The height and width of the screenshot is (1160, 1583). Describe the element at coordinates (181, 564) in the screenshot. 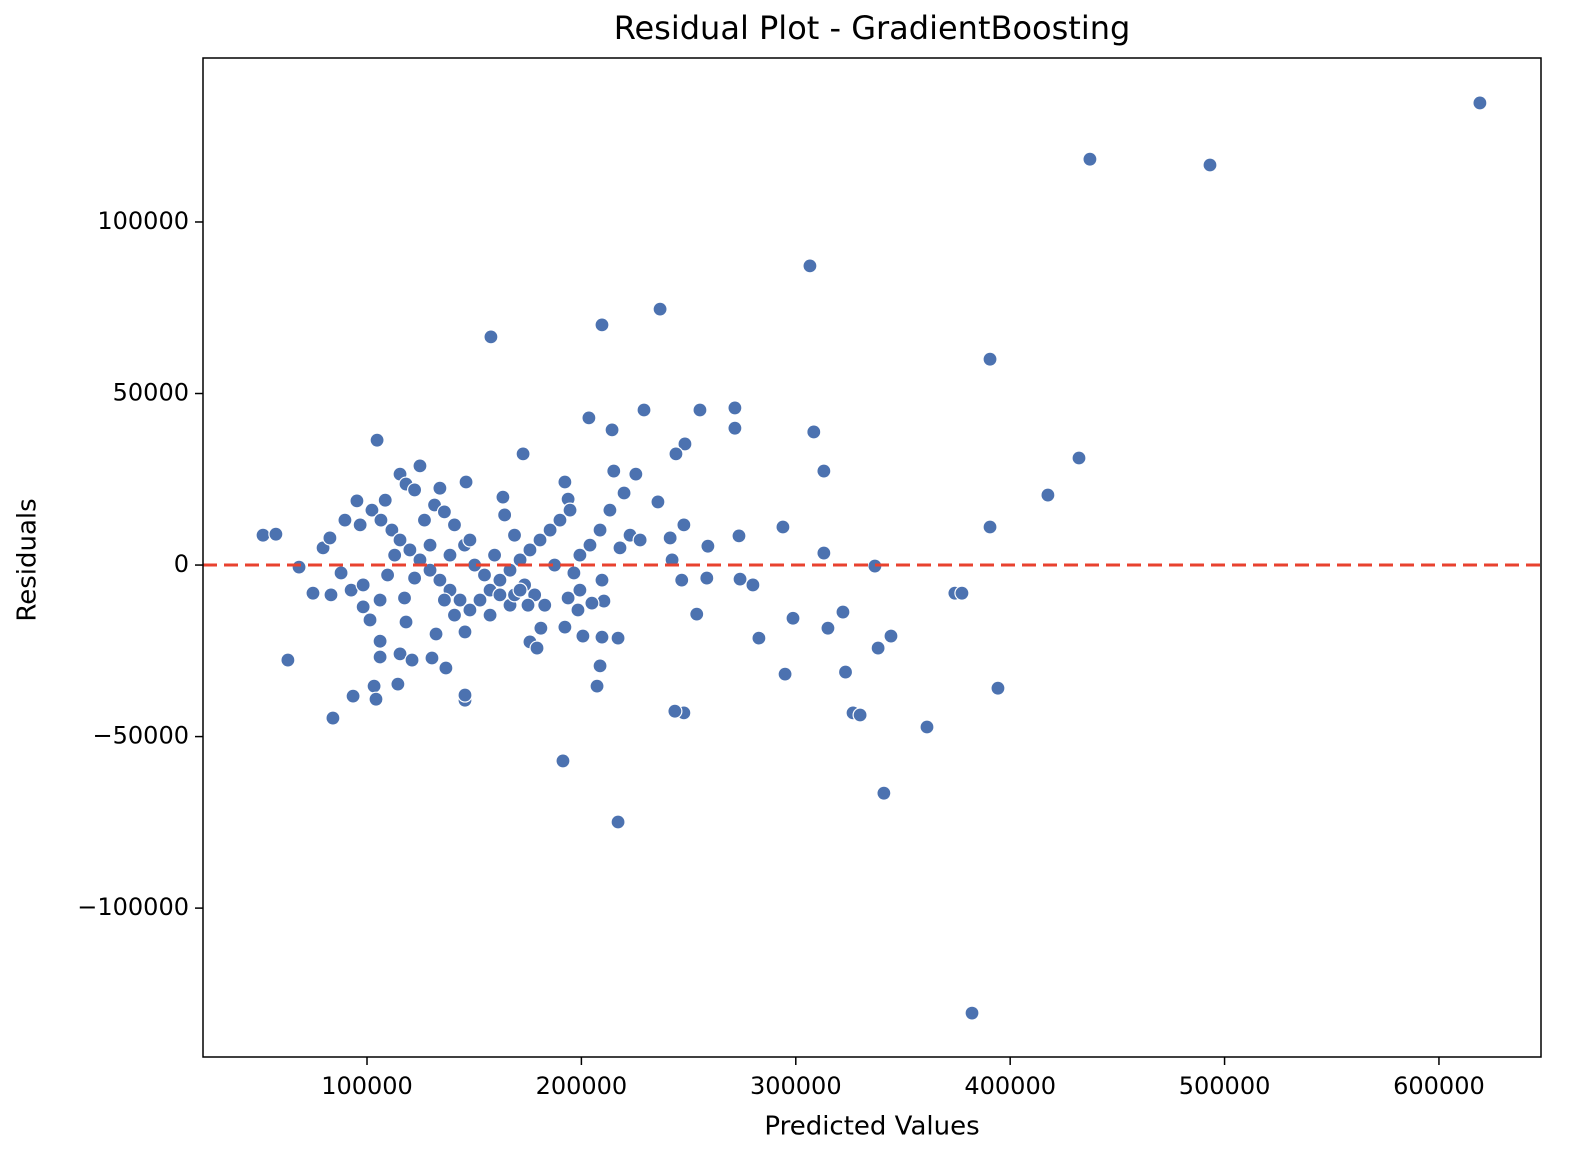

I see `y-tick-label: 0` at that location.